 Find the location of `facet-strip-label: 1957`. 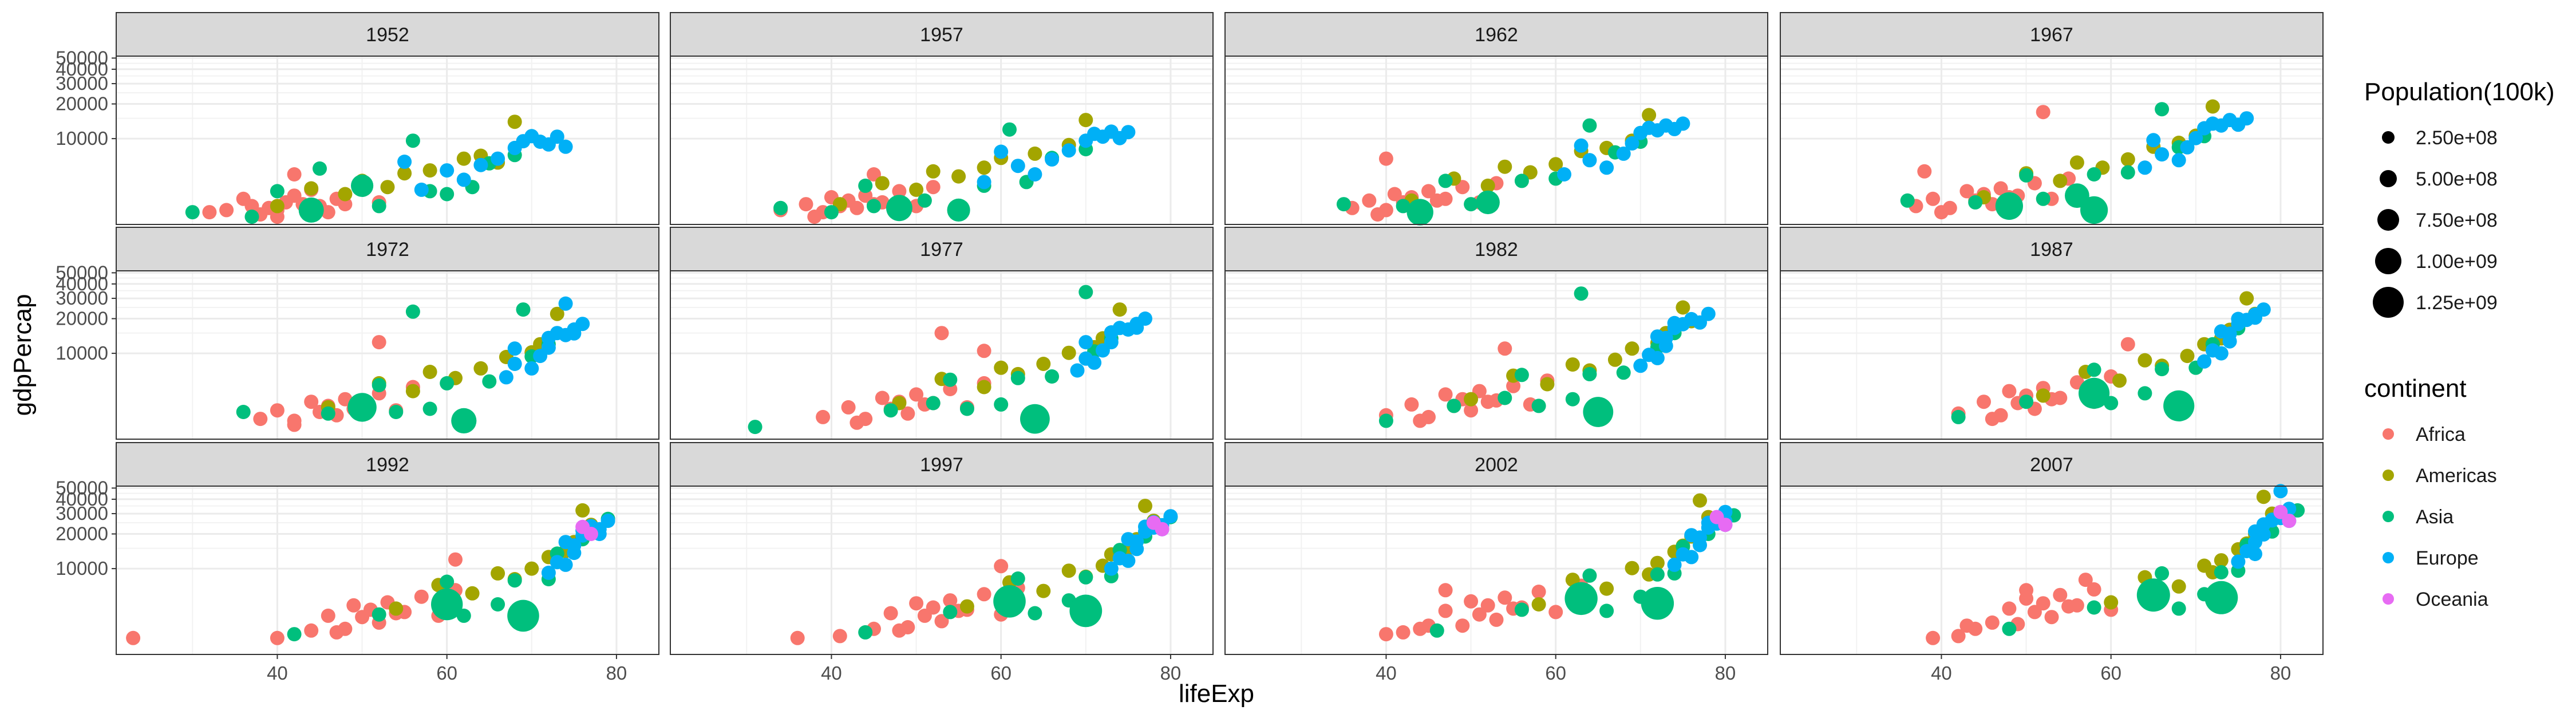

facet-strip-label: 1957 is located at coordinates (941, 35).